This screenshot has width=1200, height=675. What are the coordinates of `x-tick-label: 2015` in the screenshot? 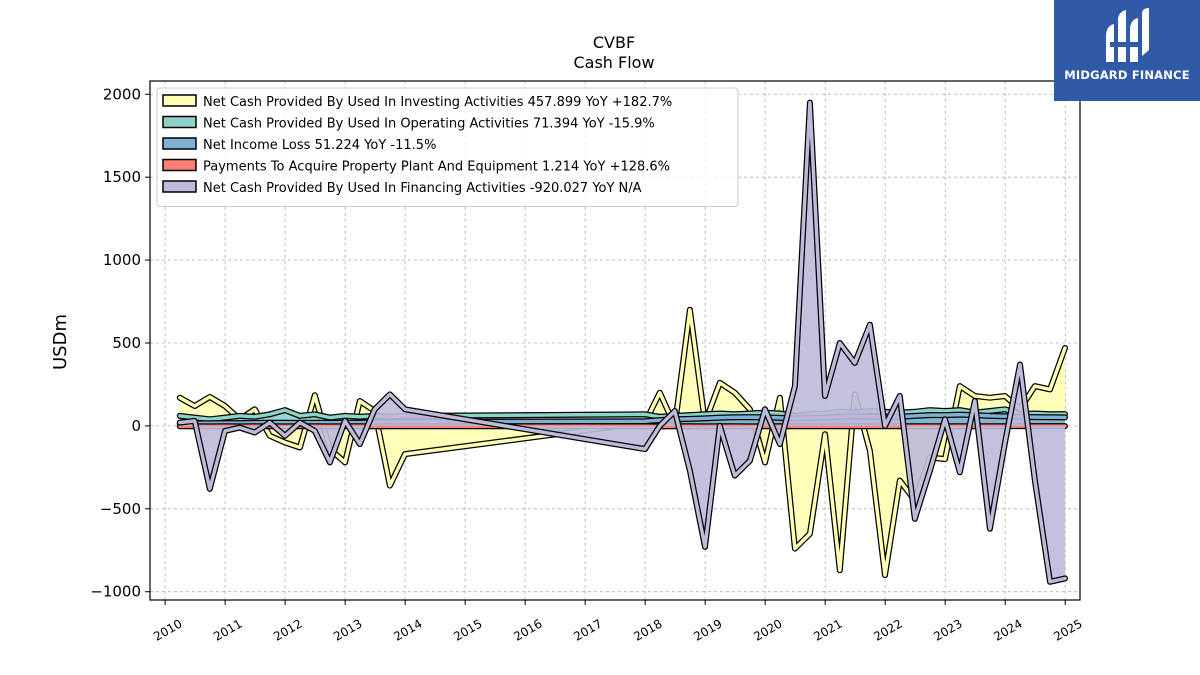 It's located at (467, 629).